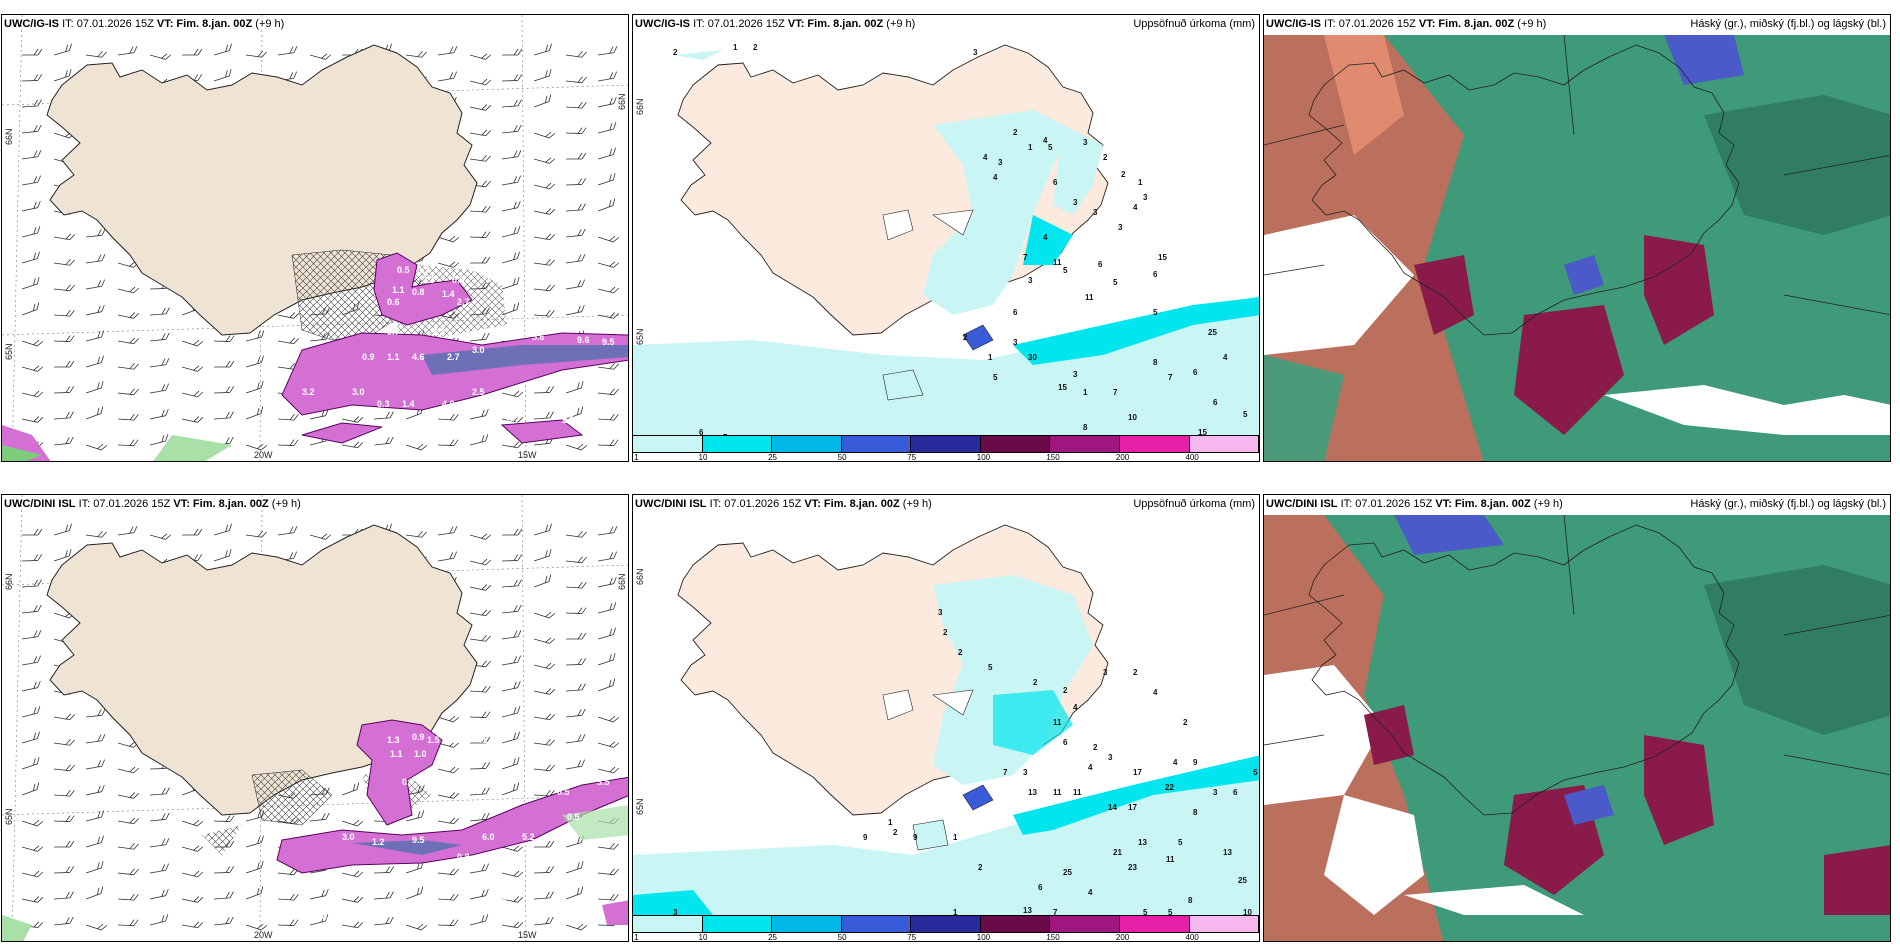 The image size is (1900, 950). What do you see at coordinates (527, 935) in the screenshot?
I see `lon-label: 15W` at bounding box center [527, 935].